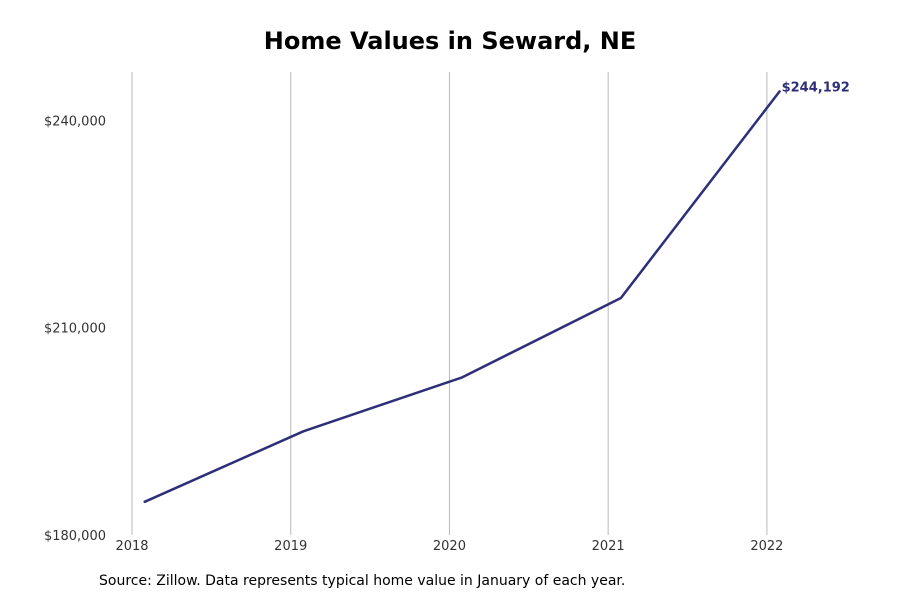 This screenshot has height=600, width=900. What do you see at coordinates (450, 41) in the screenshot?
I see `chart-title: Home Values in Seward, NE` at bounding box center [450, 41].